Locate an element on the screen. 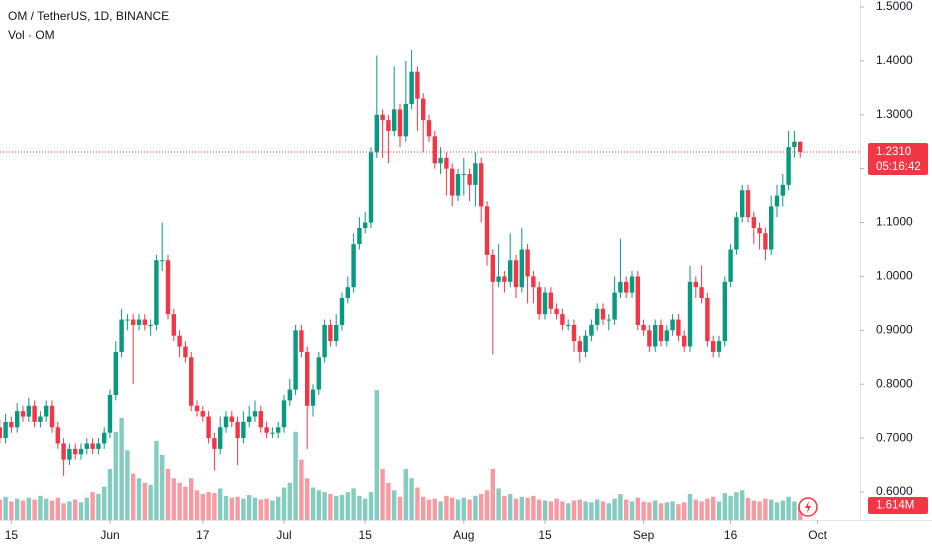 This screenshot has width=932, height=550. y-tick-label: 1.3000 is located at coordinates (894, 114).